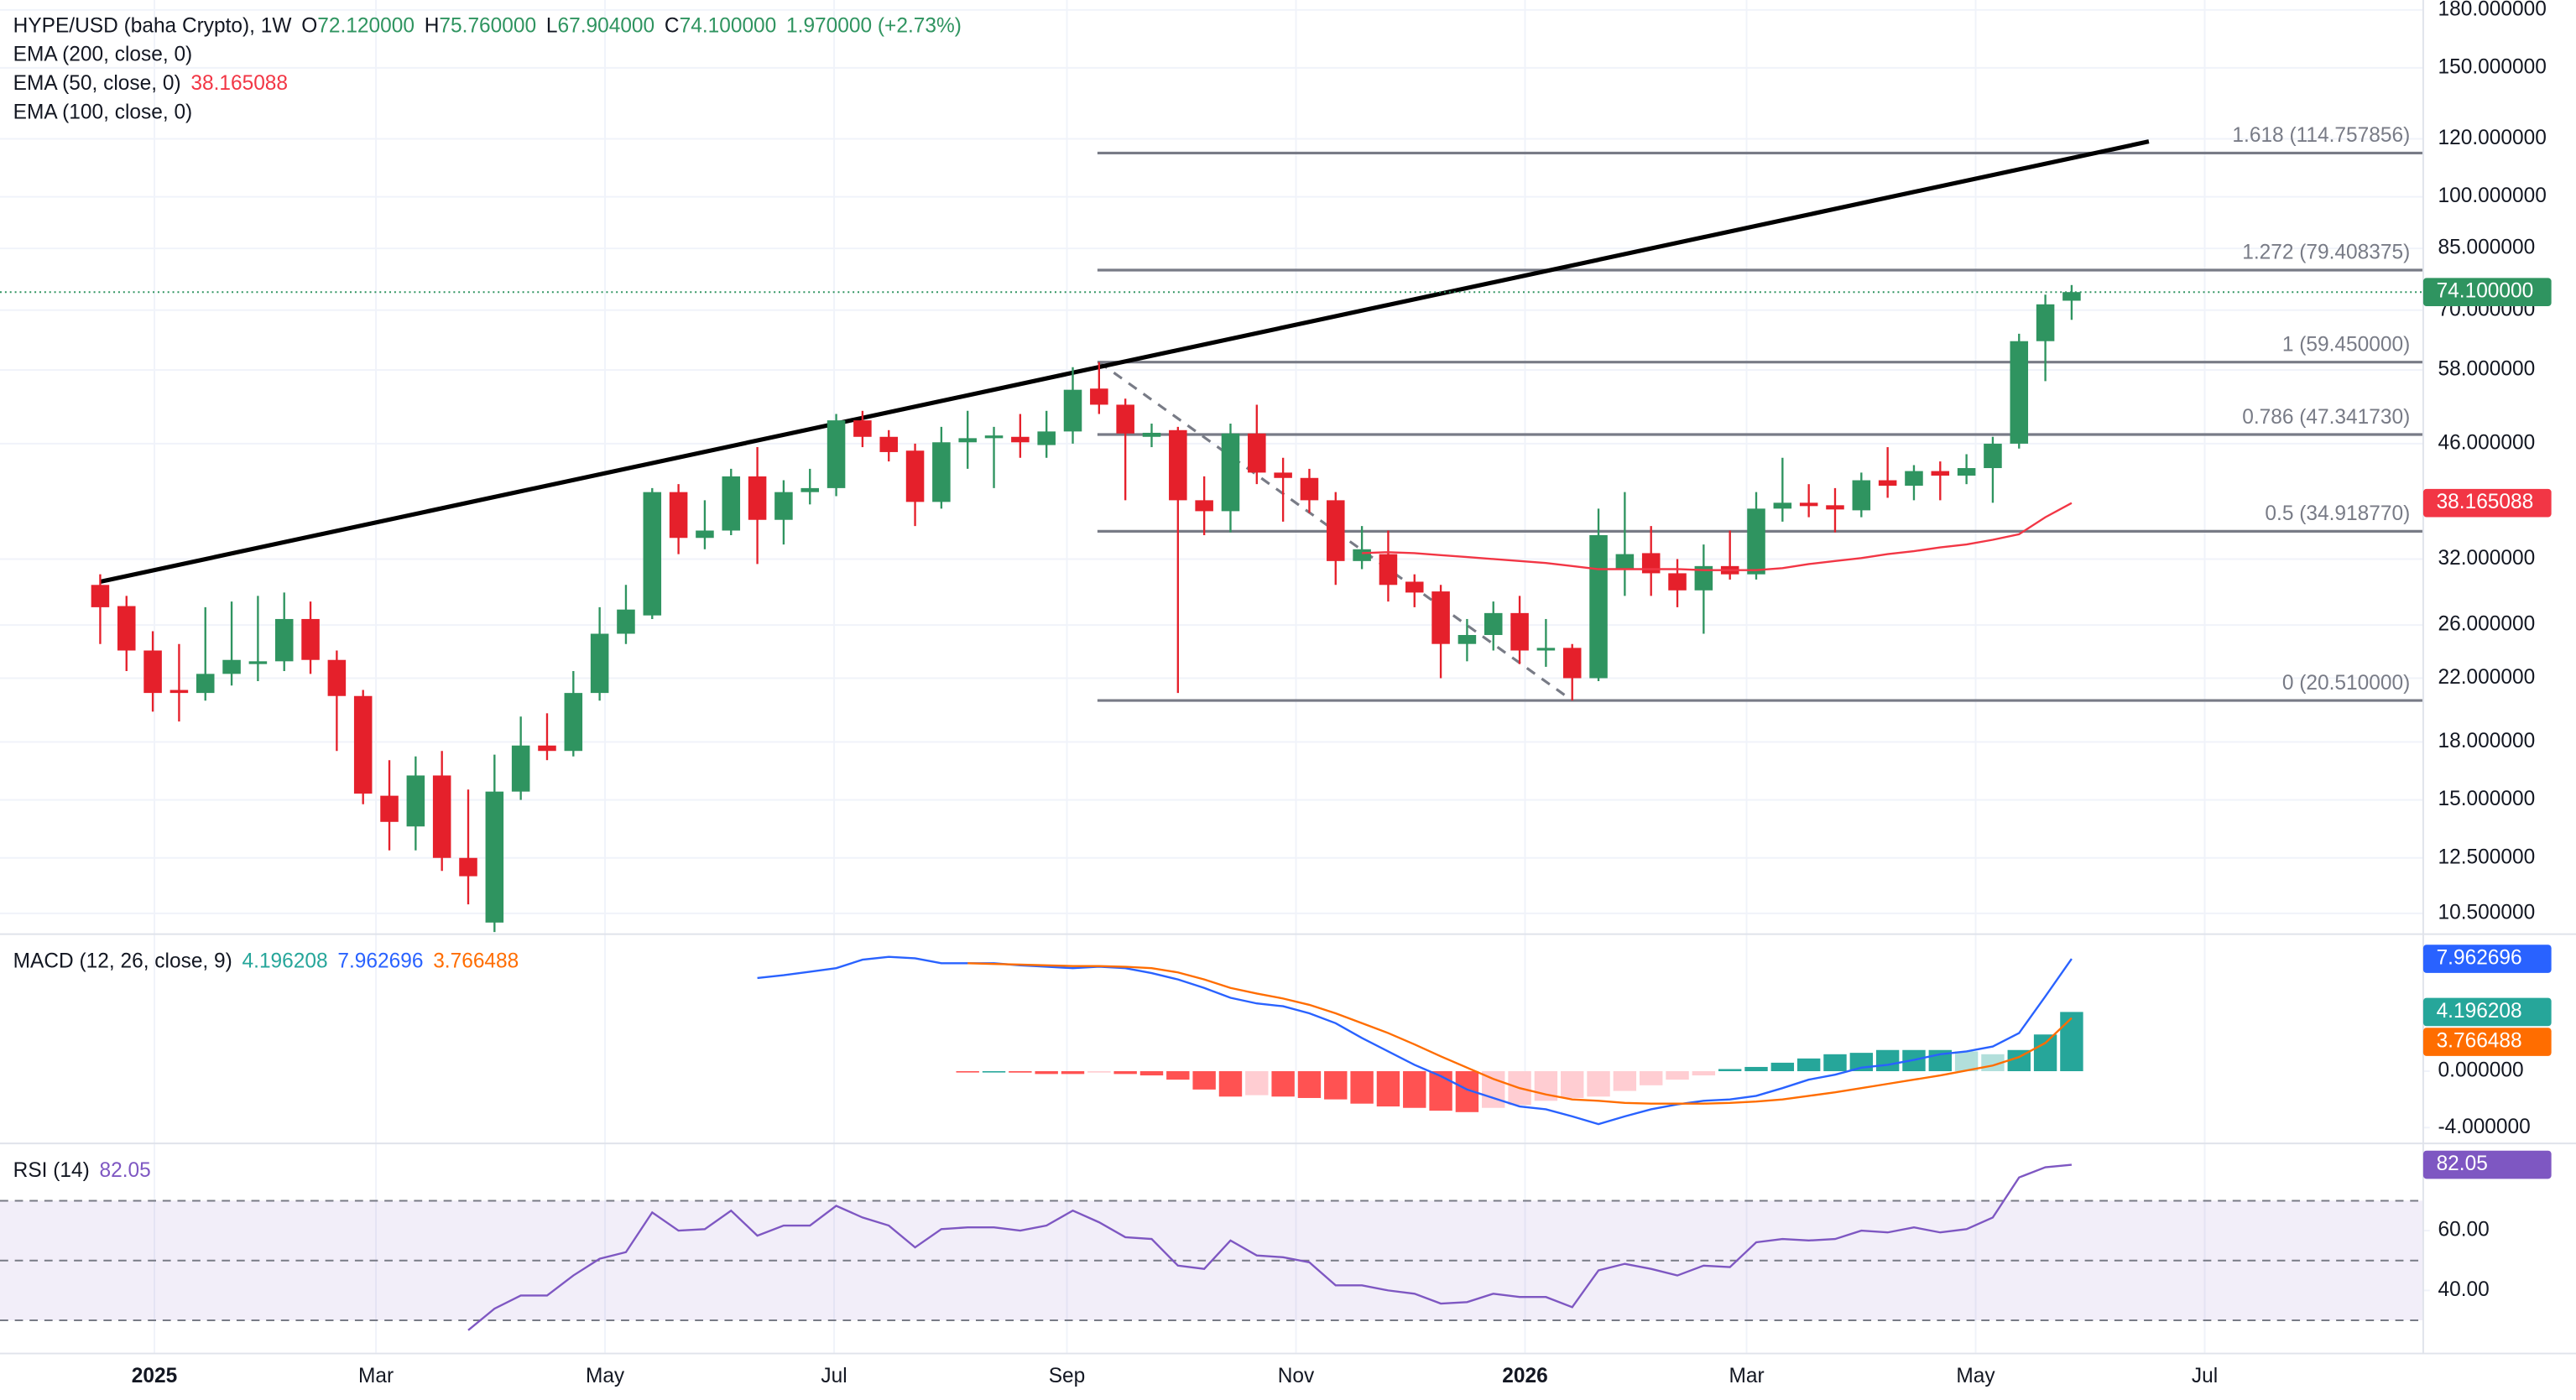  Describe the element at coordinates (728, 25) in the screenshot. I see `ohlc-value: 74.100000` at that location.